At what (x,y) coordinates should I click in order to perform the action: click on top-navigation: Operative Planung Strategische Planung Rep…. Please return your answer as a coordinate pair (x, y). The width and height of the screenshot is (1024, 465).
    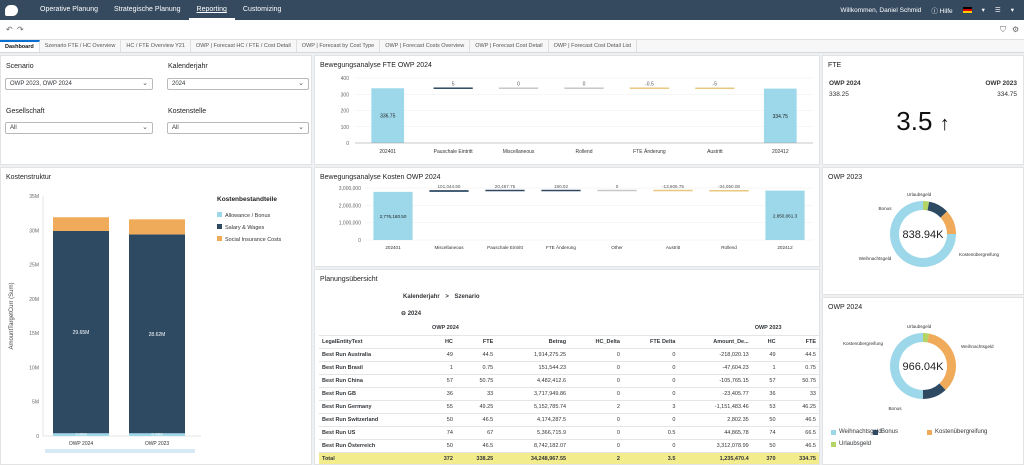
    Looking at the image, I should click on (160, 10).